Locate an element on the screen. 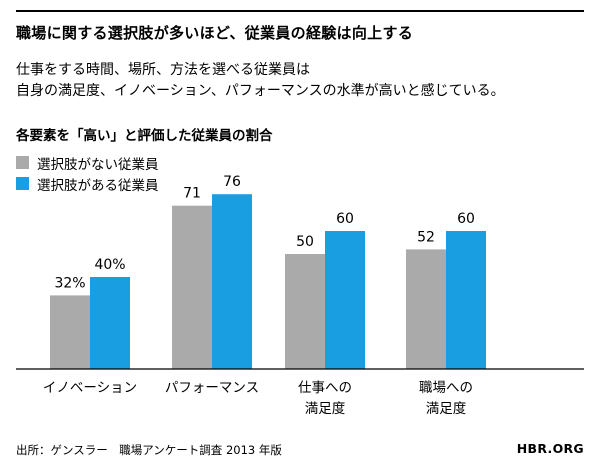 Image resolution: width=600 pixels, height=468 pixels. description-line-1: 仕事をする時間、場所、方法を選べる従業員は is located at coordinates (163, 70).